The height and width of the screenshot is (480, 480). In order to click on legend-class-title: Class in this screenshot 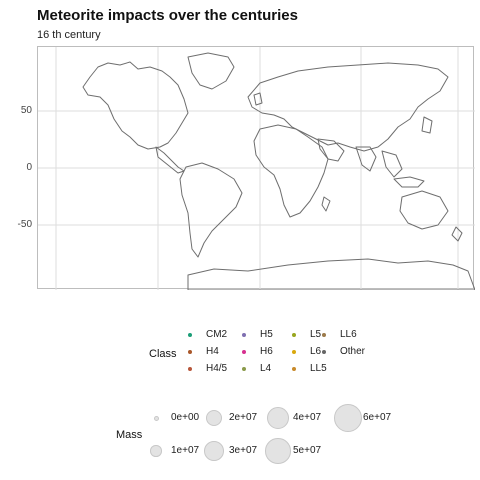, I will do `click(163, 354)`.